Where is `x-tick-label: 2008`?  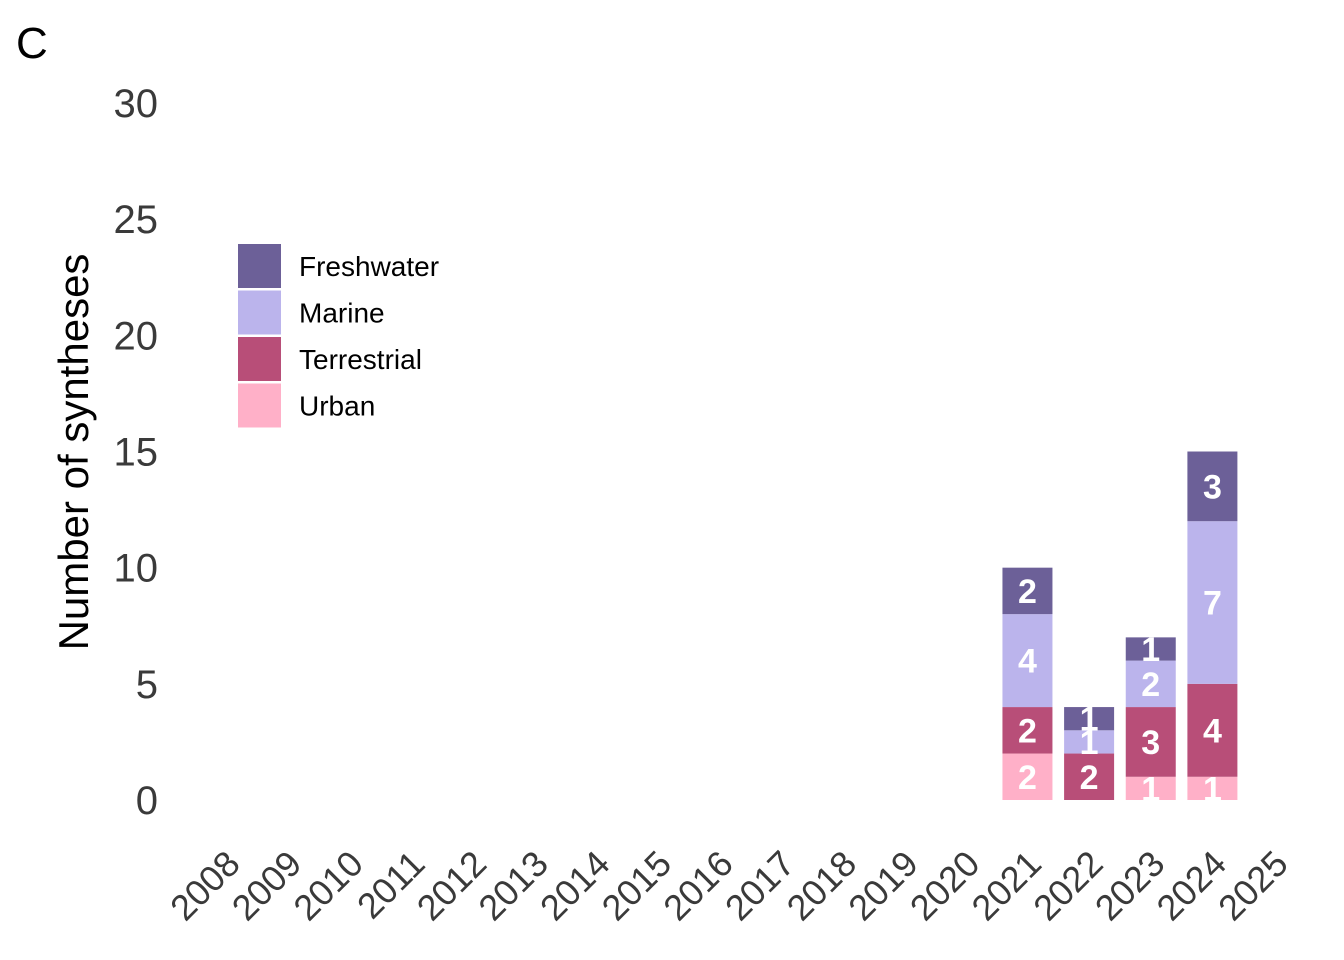 x-tick-label: 2008 is located at coordinates (205, 886).